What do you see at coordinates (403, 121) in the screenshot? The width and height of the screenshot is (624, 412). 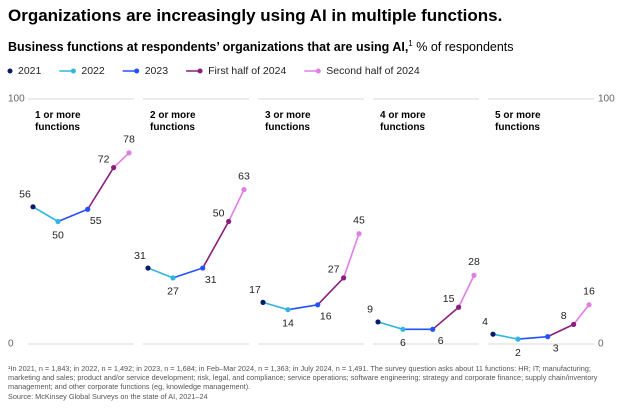 I see `panel-label: 4 or more functions` at bounding box center [403, 121].